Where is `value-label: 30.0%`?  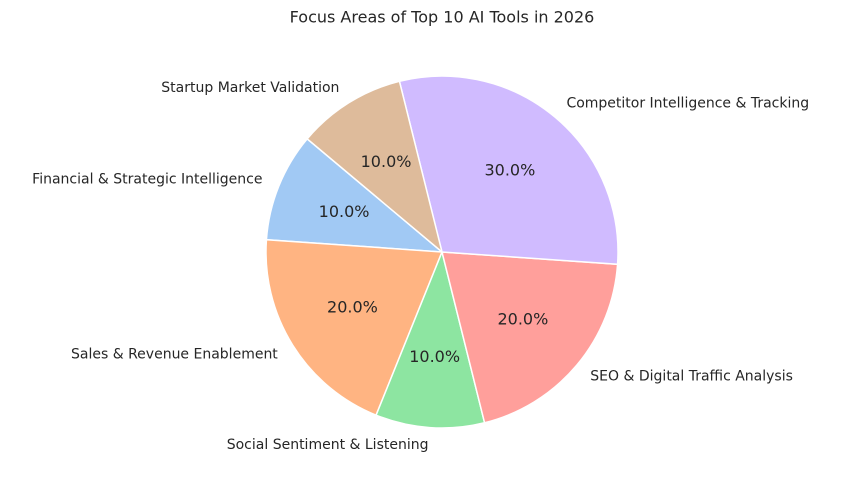 value-label: 30.0% is located at coordinates (509, 170).